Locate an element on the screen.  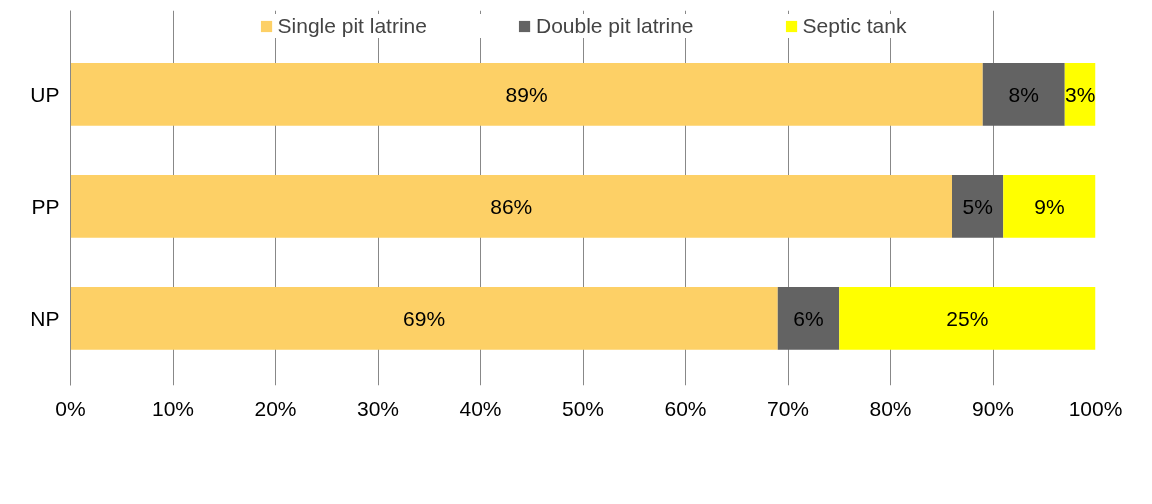
x-tick-label: 10% is located at coordinates (173, 408).